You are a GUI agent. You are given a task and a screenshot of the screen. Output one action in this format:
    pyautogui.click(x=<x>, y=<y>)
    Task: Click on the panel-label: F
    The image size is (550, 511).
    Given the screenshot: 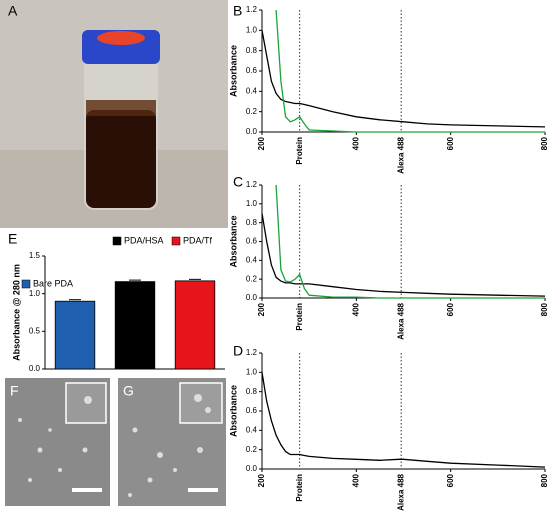 What is the action you would take?
    pyautogui.click(x=14, y=391)
    